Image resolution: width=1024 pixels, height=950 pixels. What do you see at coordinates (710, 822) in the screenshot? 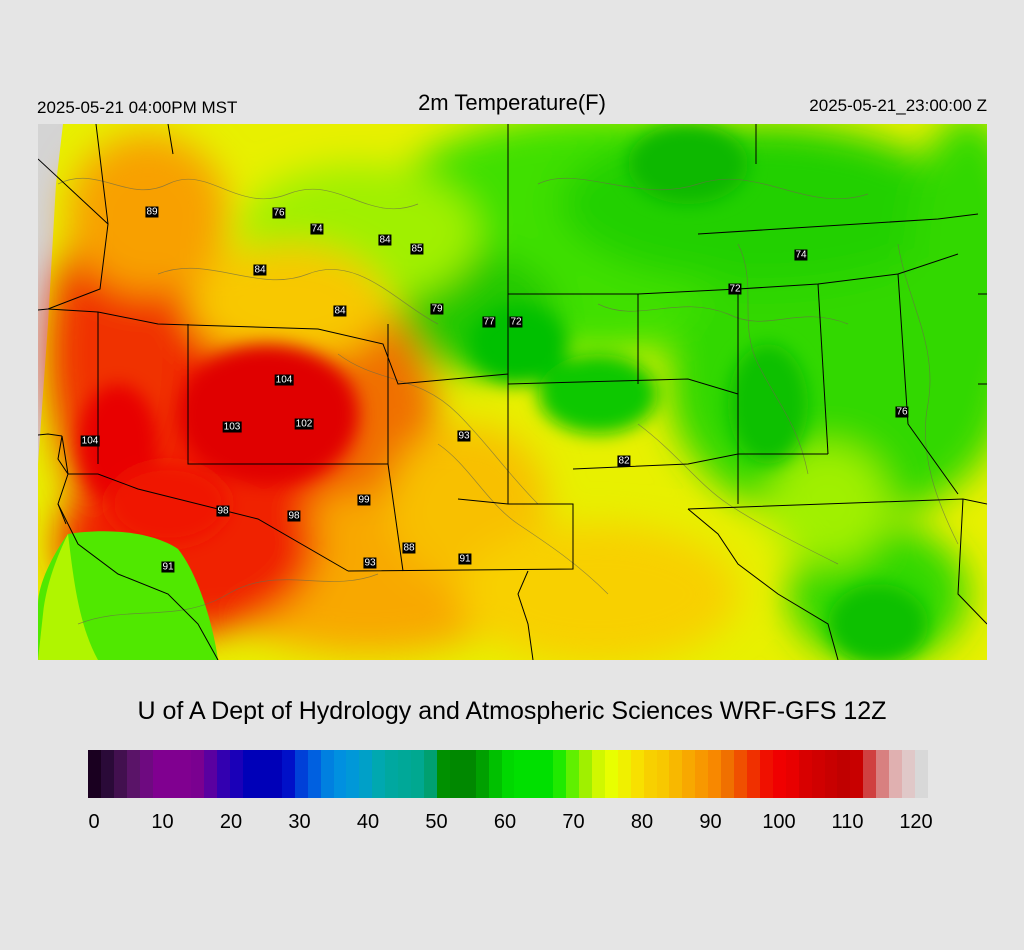
I see `colorbar-tick-label: 90` at bounding box center [710, 822].